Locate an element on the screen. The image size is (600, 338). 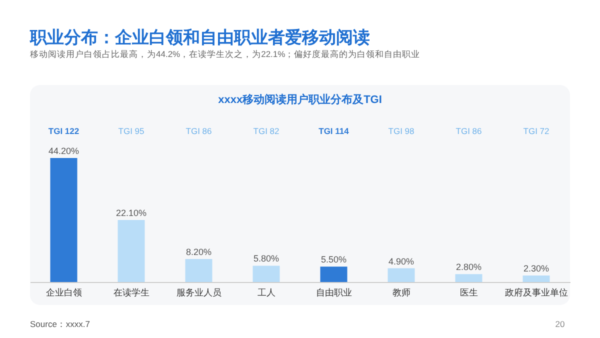
source-note: Source：xxxx.7 is located at coordinates (60, 324).